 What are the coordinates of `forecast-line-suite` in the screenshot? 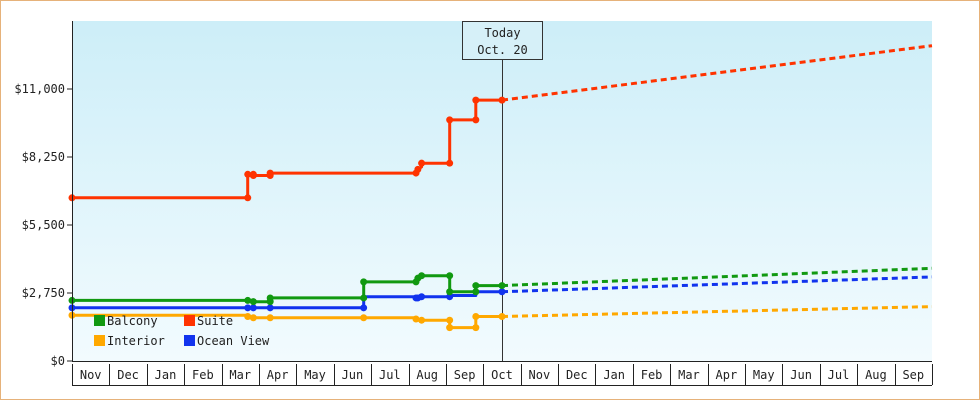 It's located at (717, 73).